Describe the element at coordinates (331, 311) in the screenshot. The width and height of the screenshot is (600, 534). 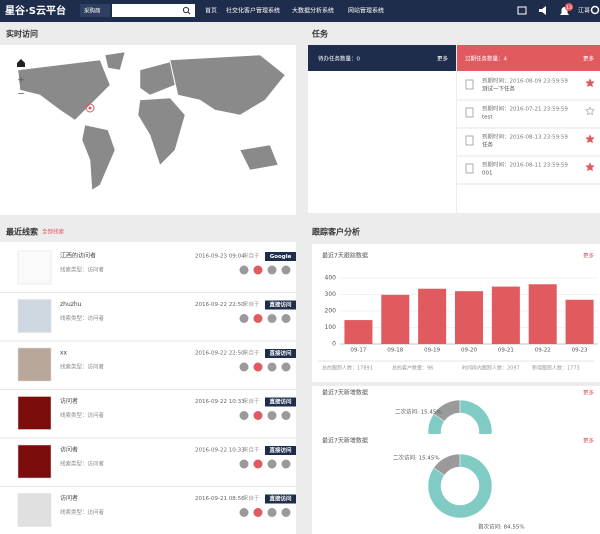
I see `y-tick-label: 200` at that location.